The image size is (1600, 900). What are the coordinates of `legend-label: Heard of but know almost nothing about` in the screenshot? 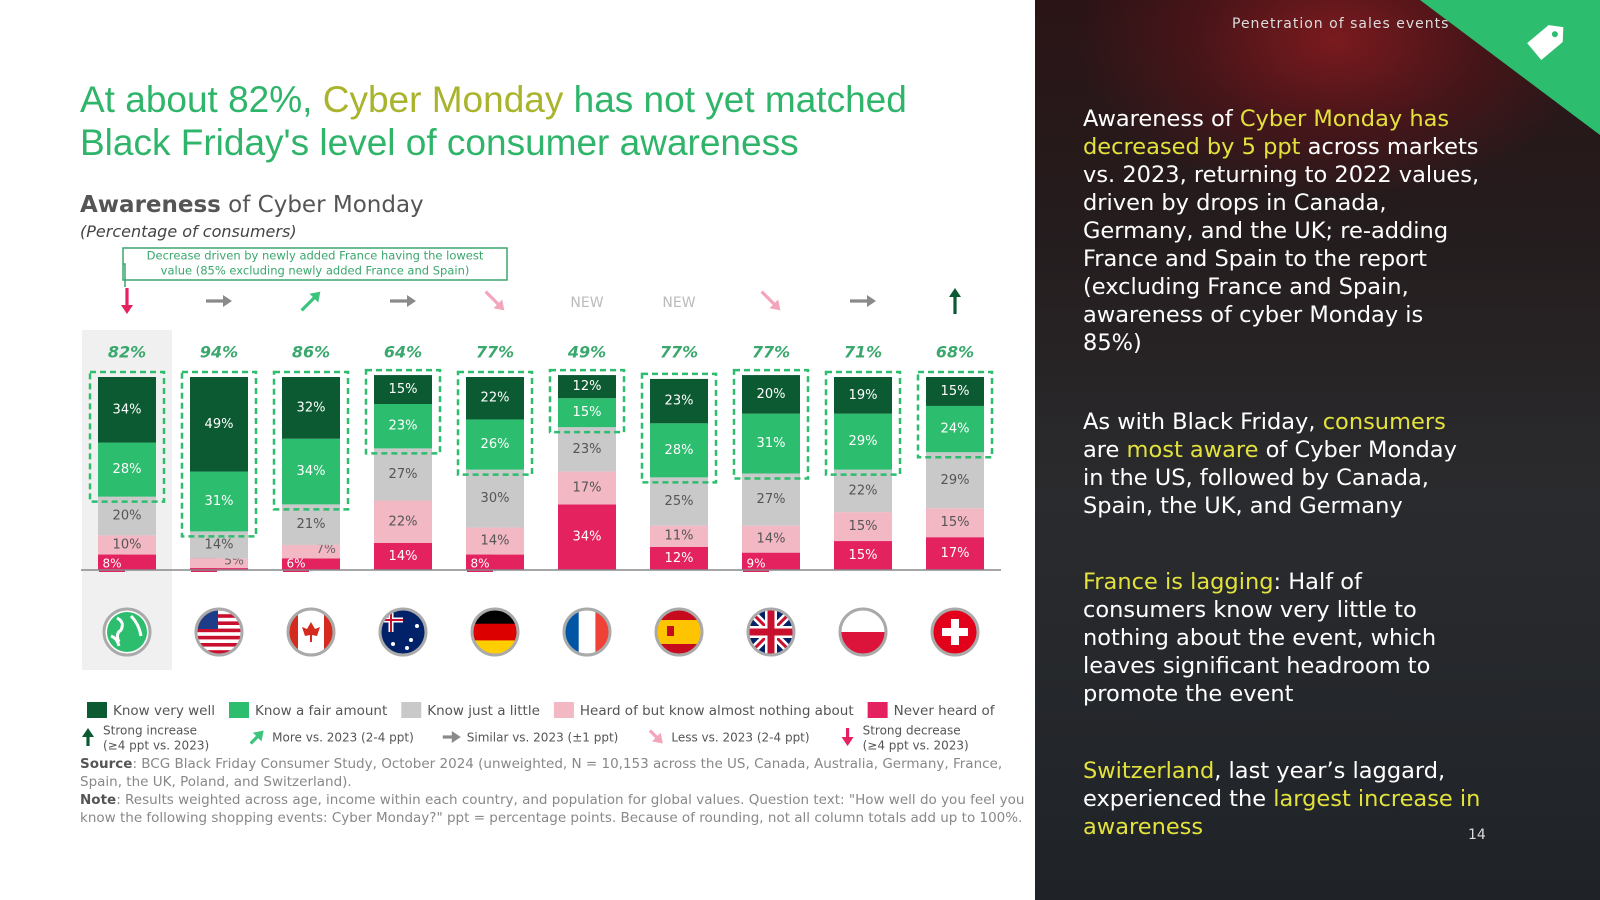 It's located at (717, 711).